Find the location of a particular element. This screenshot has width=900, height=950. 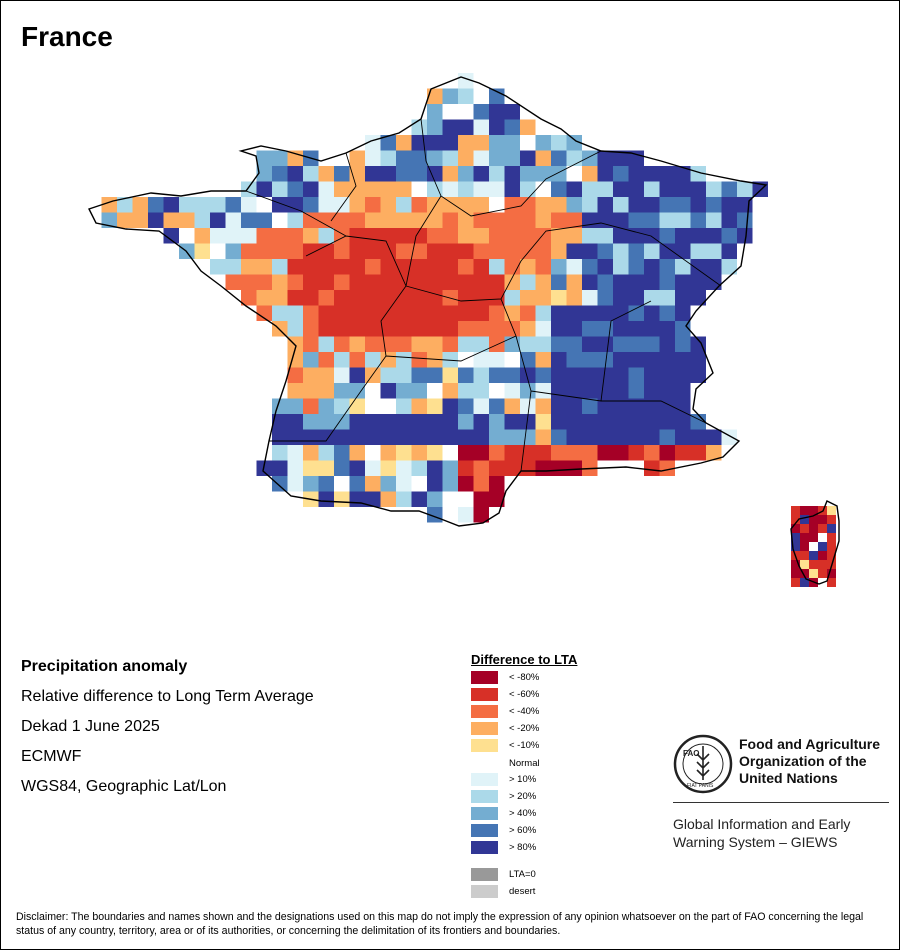

legend-label: < -80% is located at coordinates (524, 677).